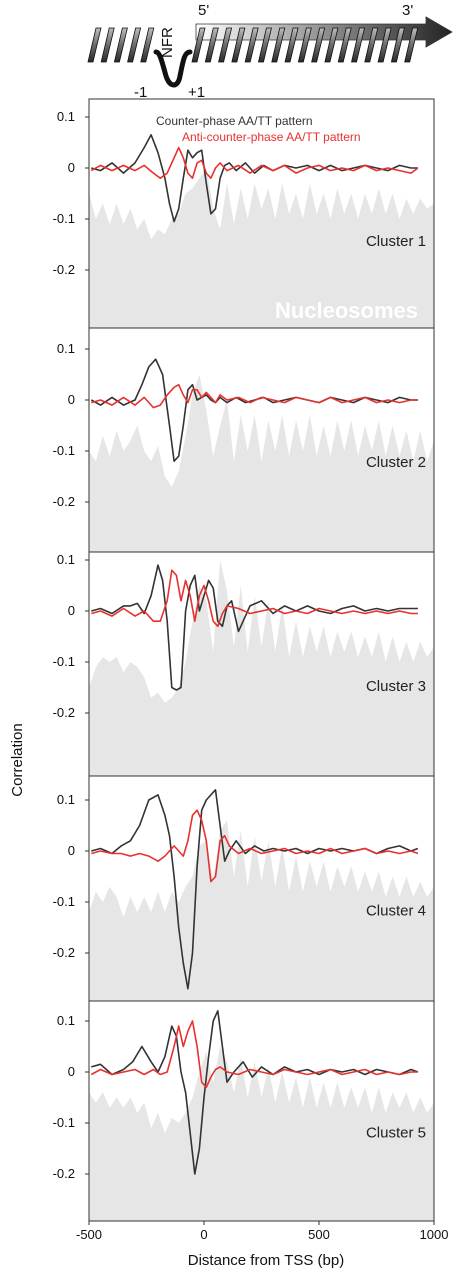  I want to click on three-prime-label: 3', so click(407, 10).